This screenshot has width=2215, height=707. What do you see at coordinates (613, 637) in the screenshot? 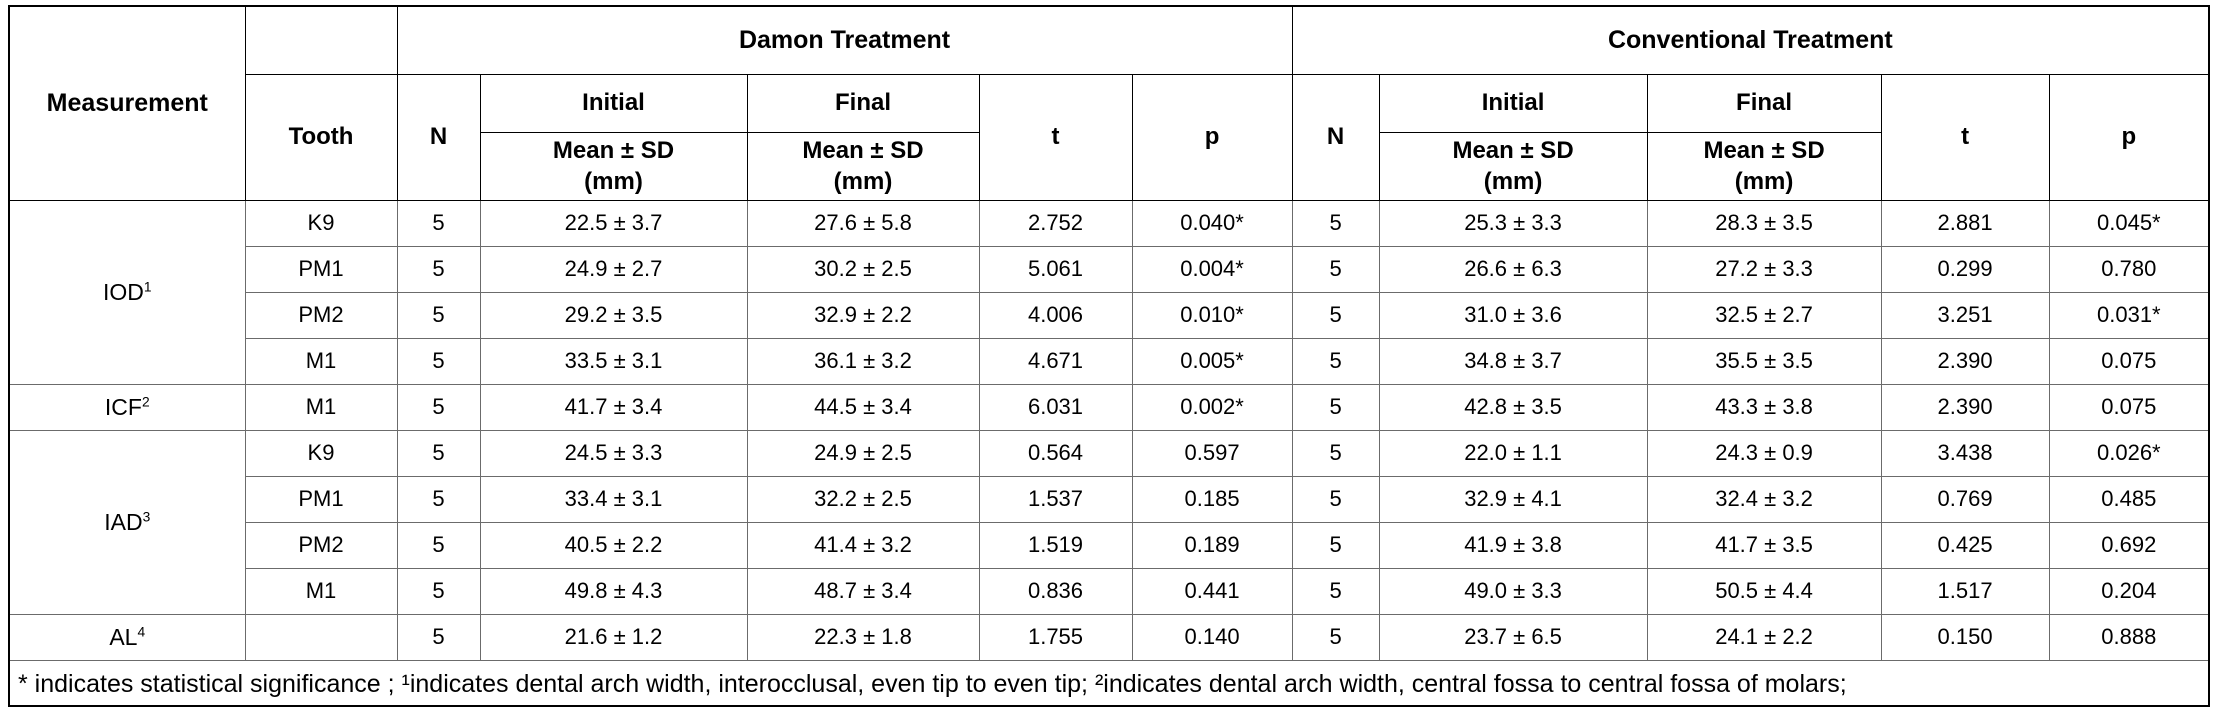
I see `data-cell: 21.6 ± 1.2` at bounding box center [613, 637].